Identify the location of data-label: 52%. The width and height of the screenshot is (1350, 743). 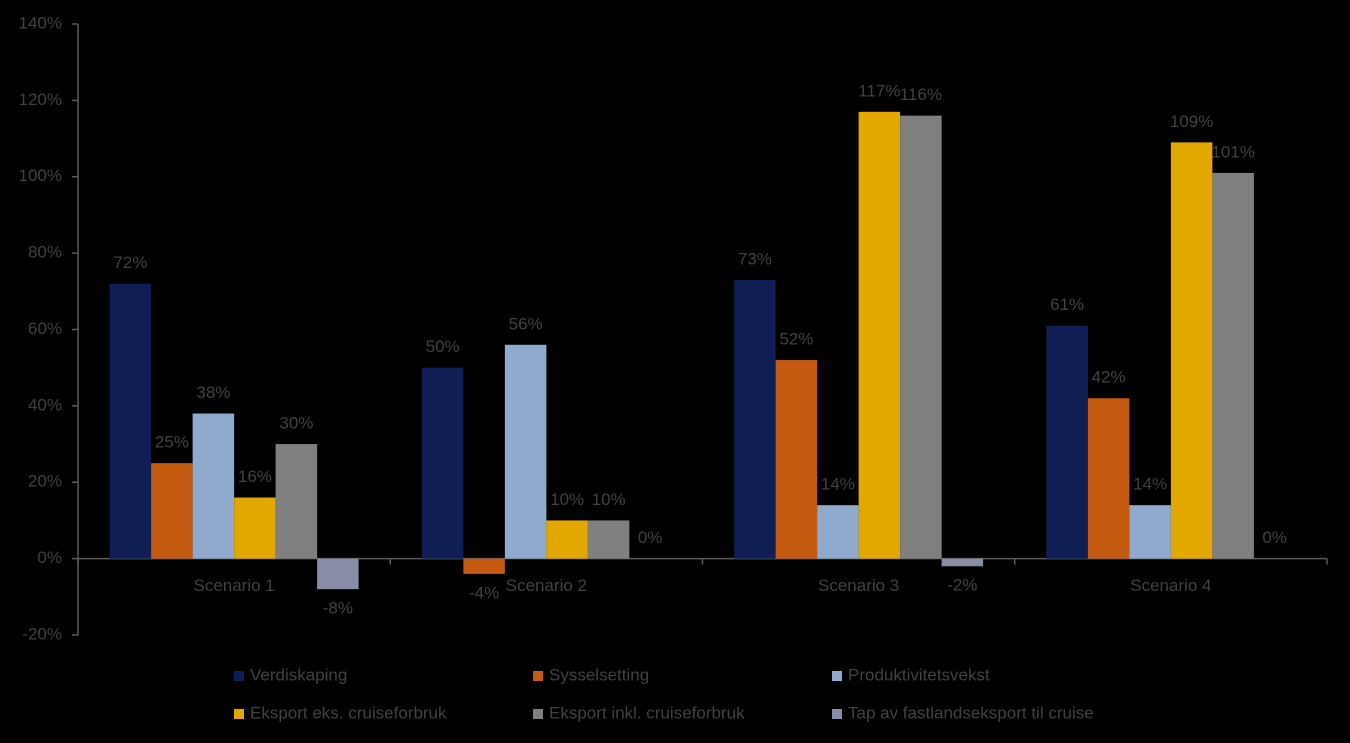
(796, 339).